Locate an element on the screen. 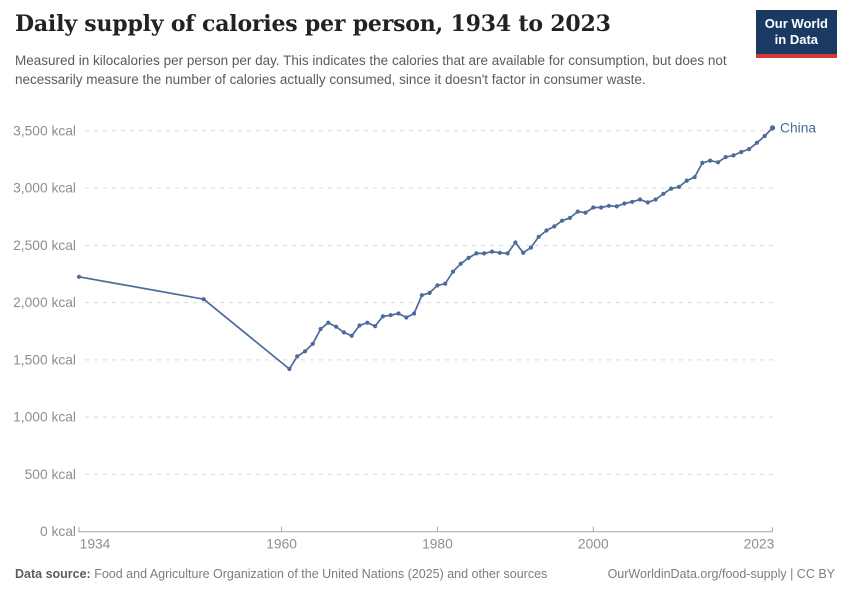  x-axis-label: 2000 is located at coordinates (593, 544).